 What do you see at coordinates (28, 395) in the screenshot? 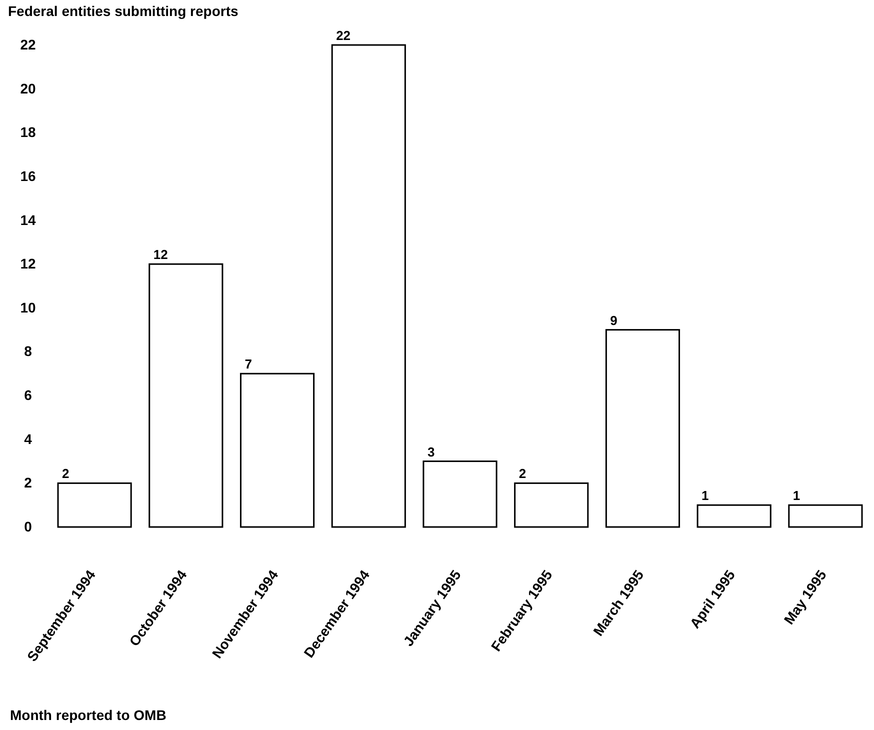
I see `y-tick-label: 6` at bounding box center [28, 395].